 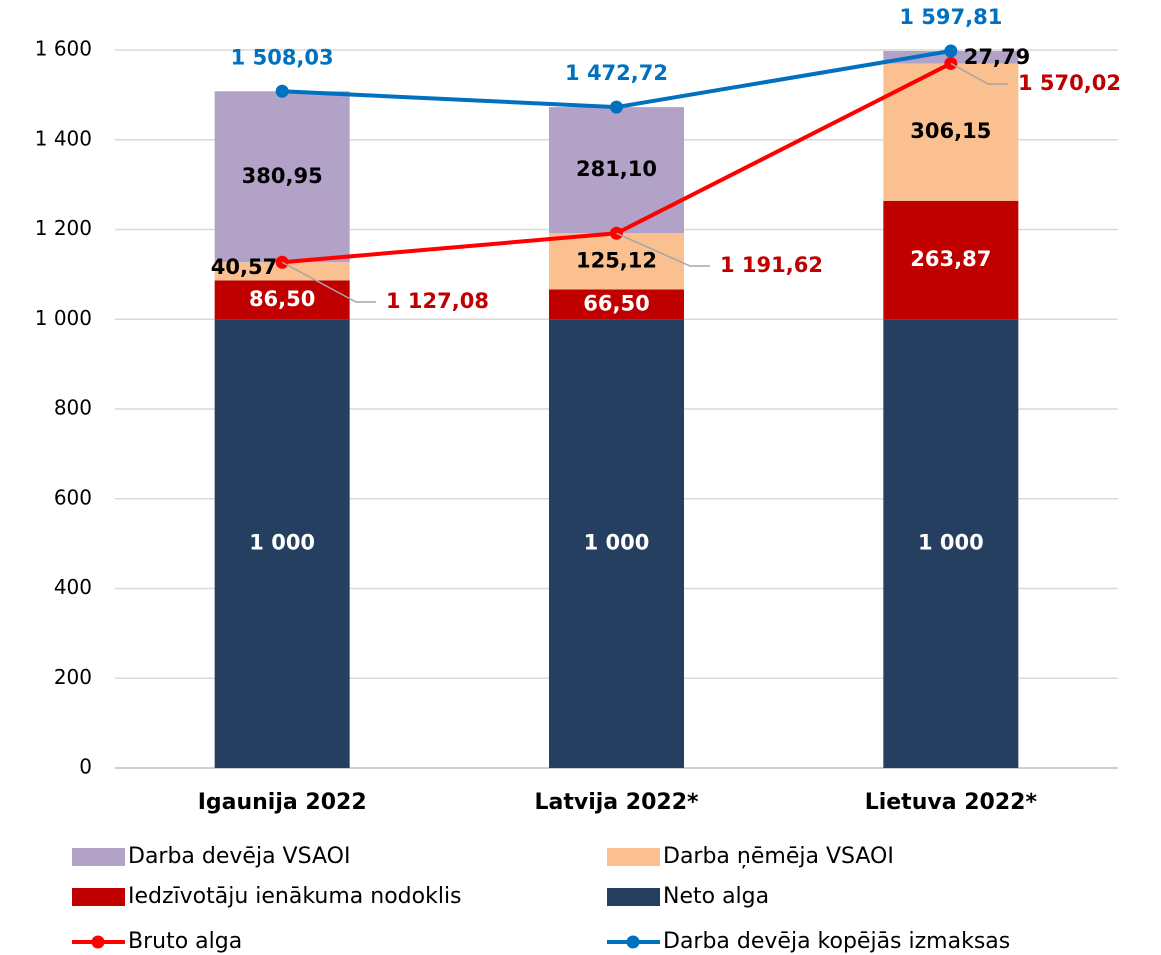 I want to click on legend-label: Darba devēja kopējās izmaksas, so click(x=836, y=941).